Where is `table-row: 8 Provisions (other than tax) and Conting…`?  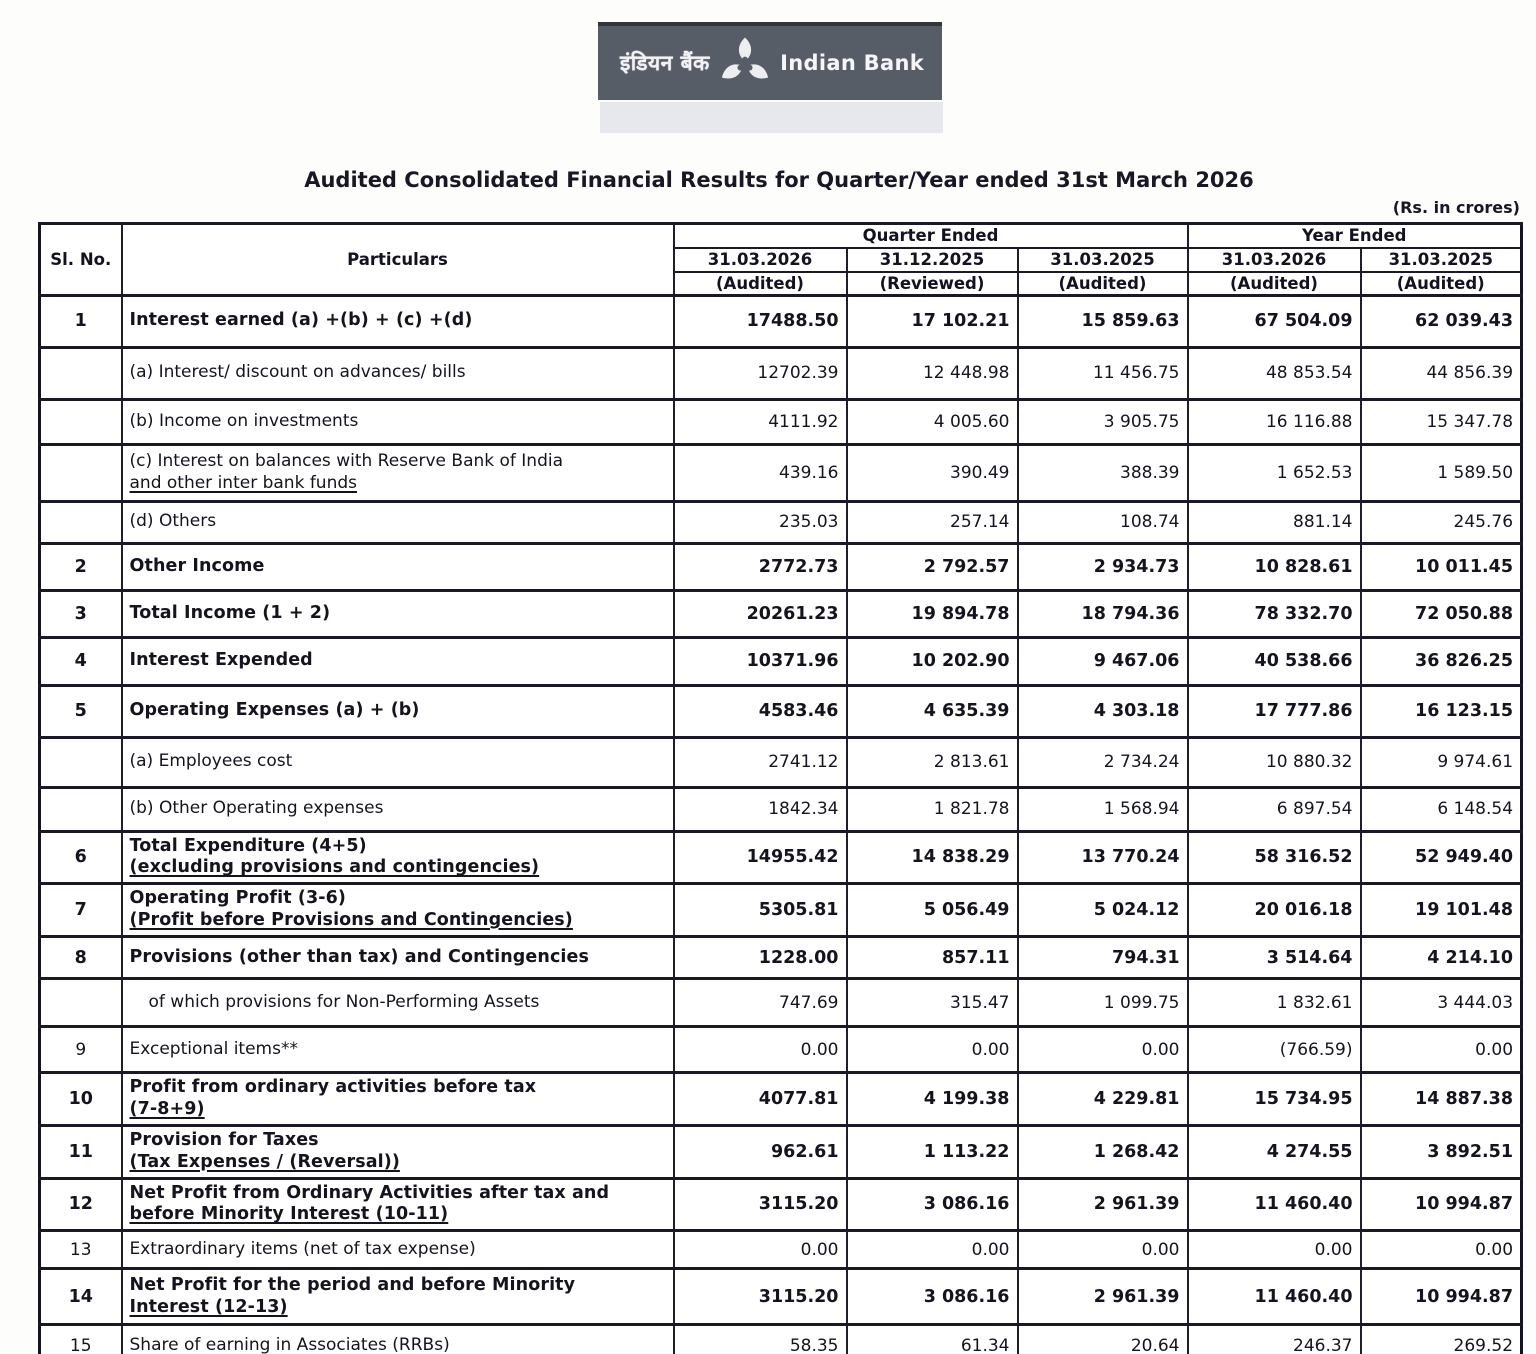
table-row: 8 Provisions (other than tax) and Conting… is located at coordinates (780, 957).